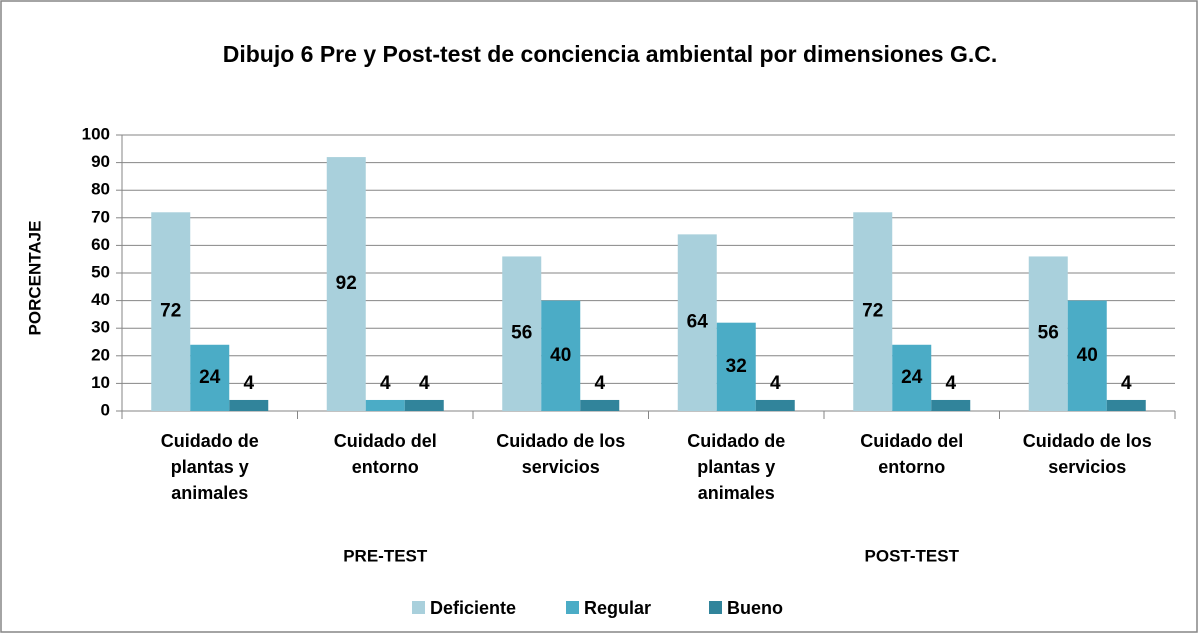 Image resolution: width=1199 pixels, height=634 pixels. What do you see at coordinates (100, 299) in the screenshot?
I see `y-tick-label: 40` at bounding box center [100, 299].